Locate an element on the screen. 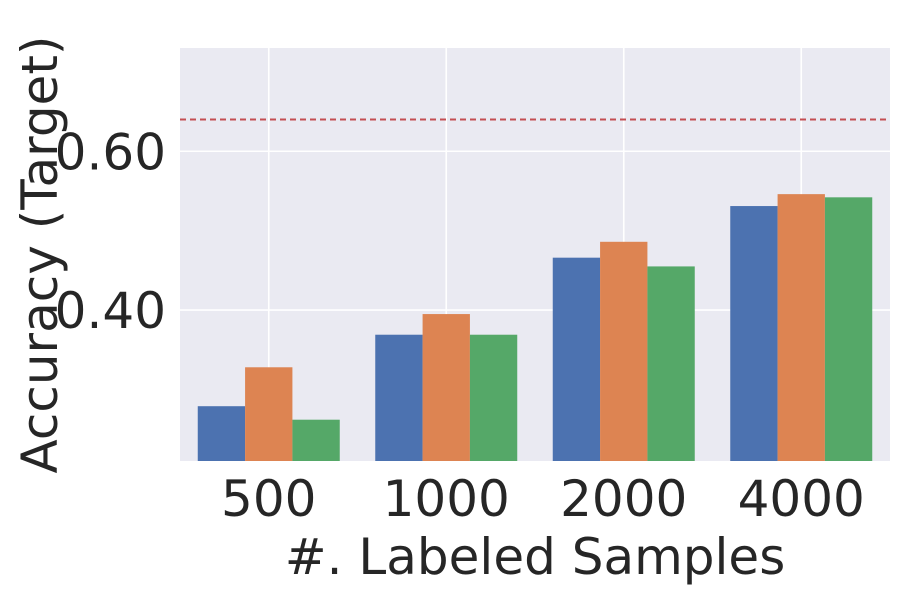  x-tick-label: 1000 is located at coordinates (446, 499).